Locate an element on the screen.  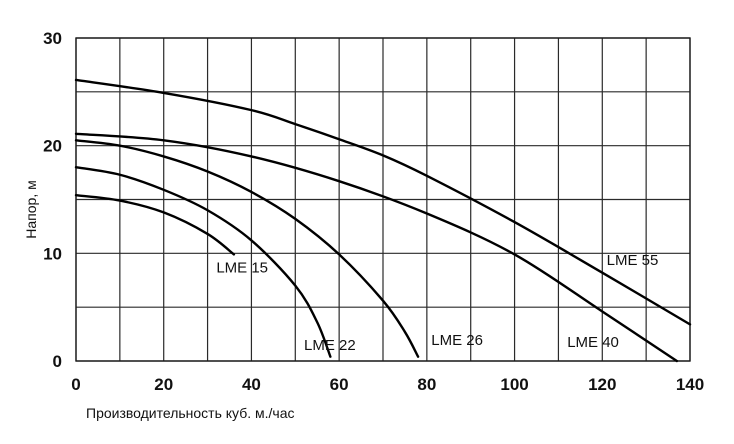
x-tick-label: 80 is located at coordinates (426, 384).